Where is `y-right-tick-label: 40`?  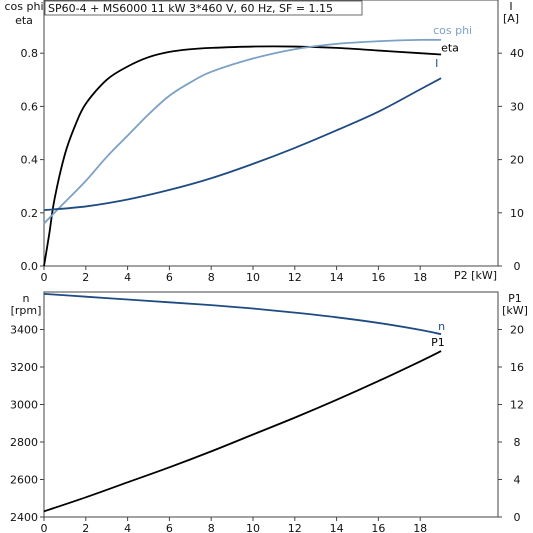
y-right-tick-label: 40 is located at coordinates (517, 53).